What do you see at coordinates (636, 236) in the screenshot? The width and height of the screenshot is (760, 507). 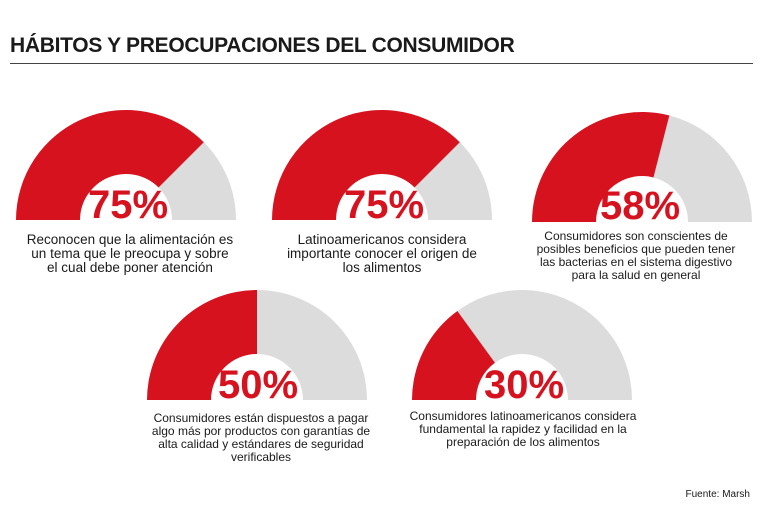 I see `caption-line: Consumidores son conscientes de` at bounding box center [636, 236].